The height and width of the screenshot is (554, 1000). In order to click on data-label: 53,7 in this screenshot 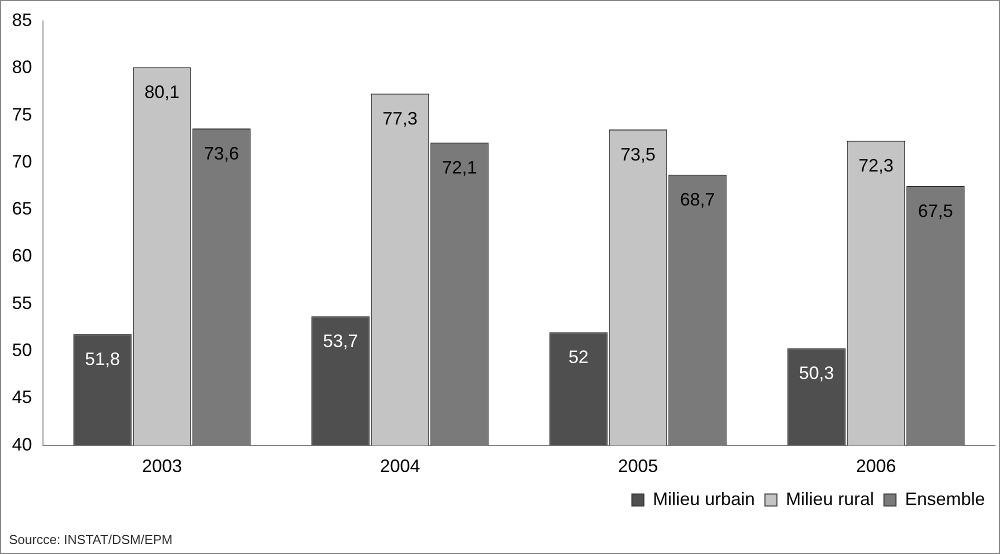, I will do `click(340, 341)`.